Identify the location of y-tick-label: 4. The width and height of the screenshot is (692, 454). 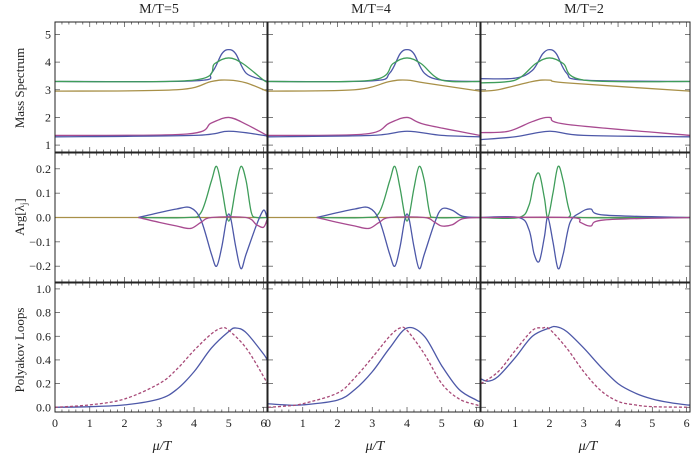
(48, 62).